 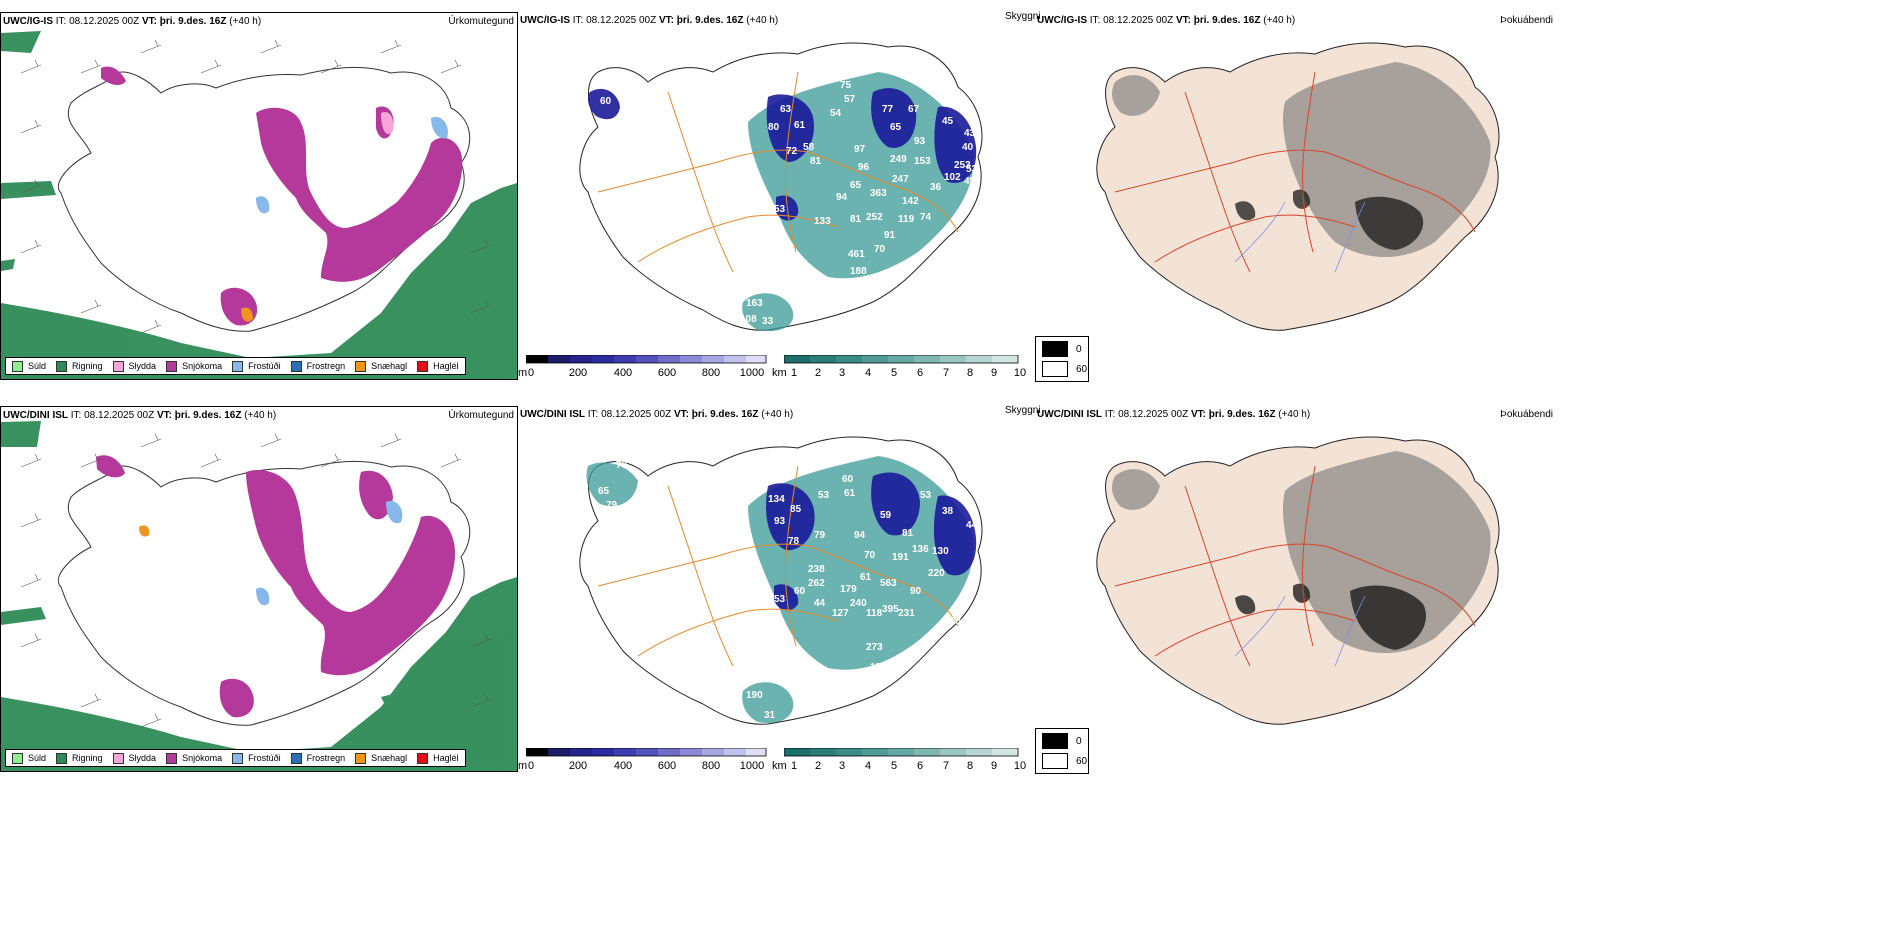 I want to click on snowfall-region, so click(x=276, y=586).